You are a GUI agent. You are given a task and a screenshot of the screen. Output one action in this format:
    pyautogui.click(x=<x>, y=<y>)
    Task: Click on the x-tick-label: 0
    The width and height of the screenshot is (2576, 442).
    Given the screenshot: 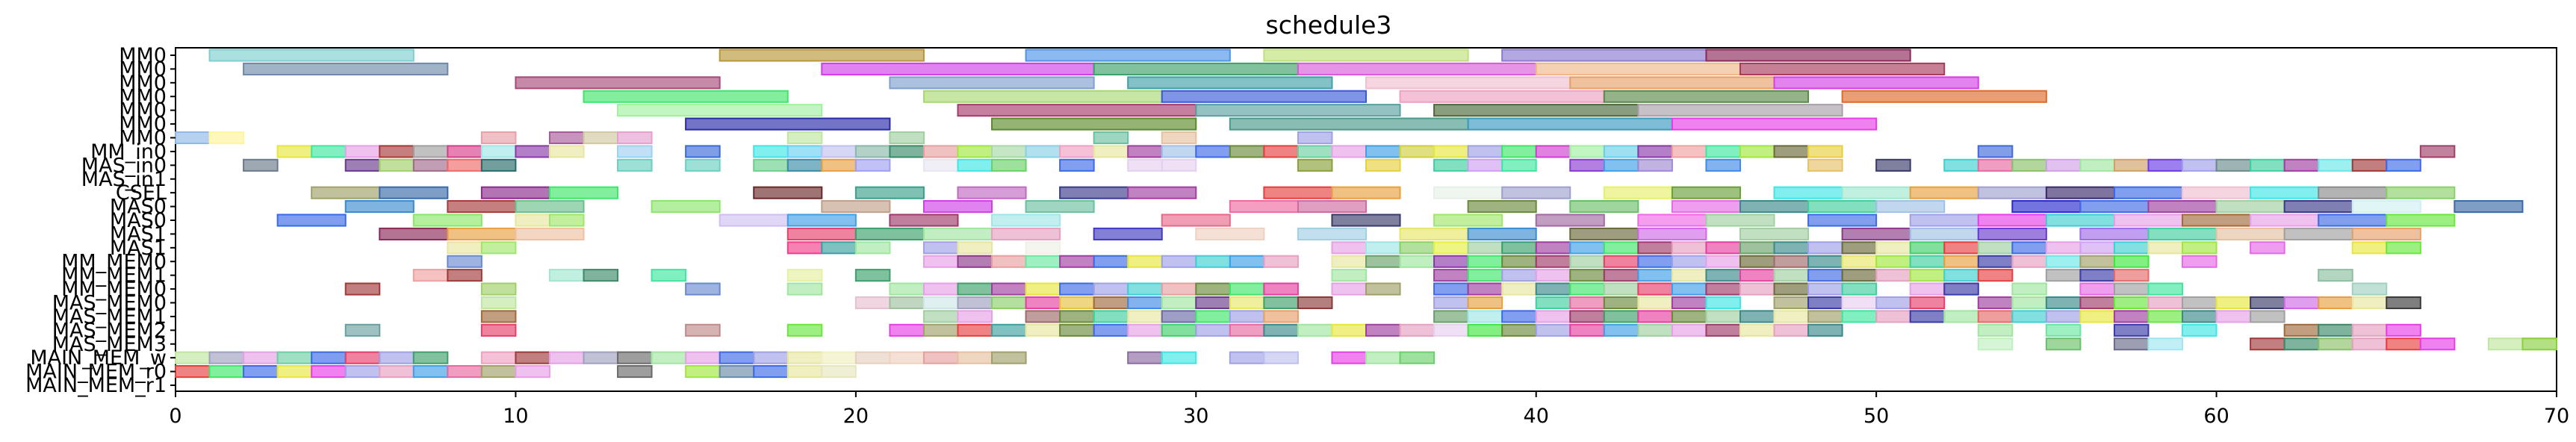 What is the action you would take?
    pyautogui.click(x=175, y=416)
    